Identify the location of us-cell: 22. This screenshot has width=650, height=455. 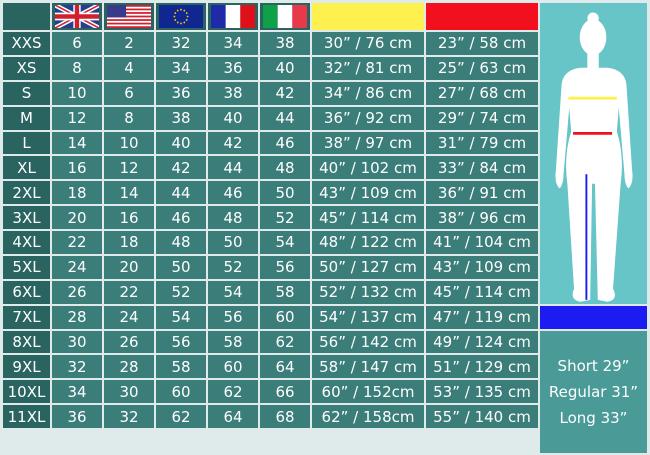
(129, 292).